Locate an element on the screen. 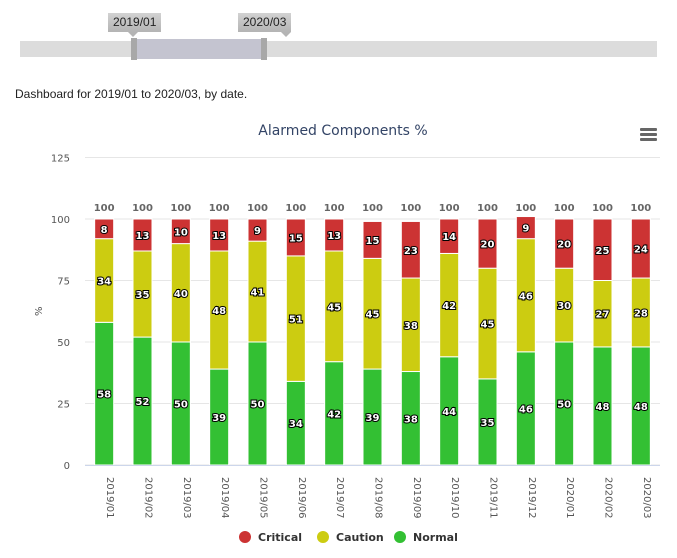 The height and width of the screenshot is (558, 677). y-tick-label: 50 is located at coordinates (63, 343).